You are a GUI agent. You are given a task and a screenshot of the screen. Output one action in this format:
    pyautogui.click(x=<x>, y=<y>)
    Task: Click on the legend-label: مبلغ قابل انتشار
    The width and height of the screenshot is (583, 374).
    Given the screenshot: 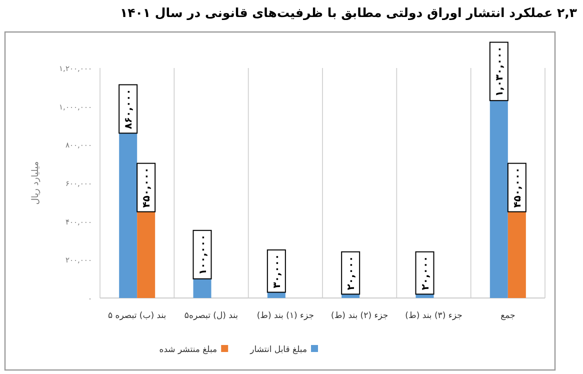 What is the action you would take?
    pyautogui.click(x=278, y=350)
    